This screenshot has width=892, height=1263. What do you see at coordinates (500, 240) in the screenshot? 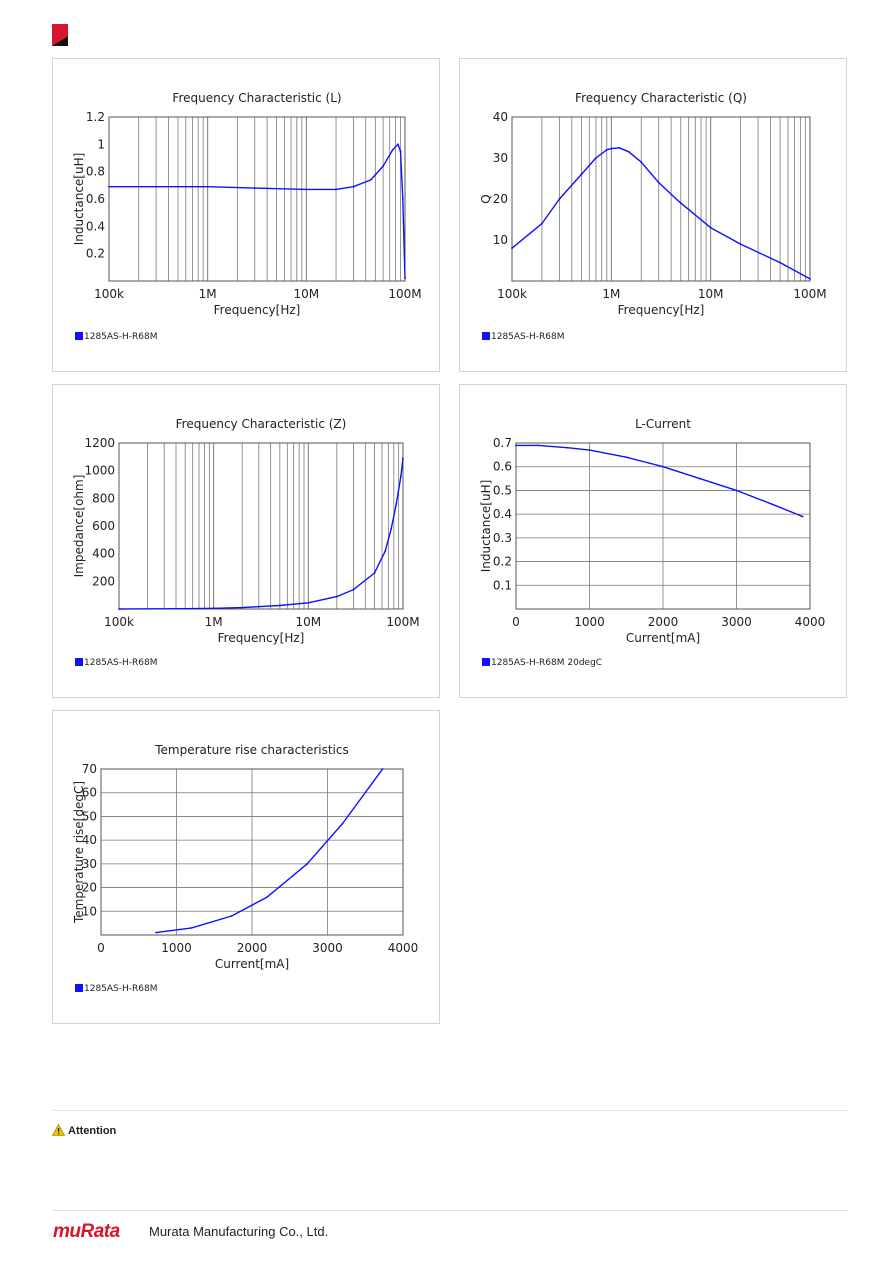
I see `y-tick-label: 10` at bounding box center [500, 240].